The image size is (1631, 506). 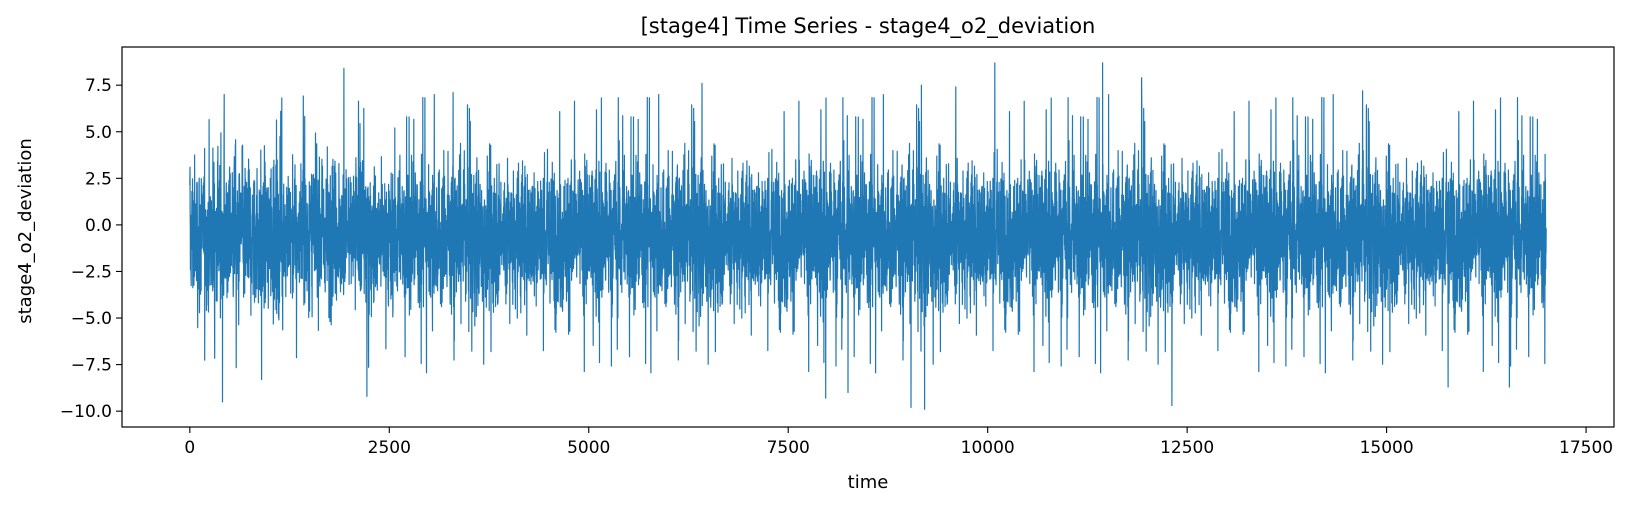 What do you see at coordinates (389, 448) in the screenshot?
I see `x-tick-label: 2500` at bounding box center [389, 448].